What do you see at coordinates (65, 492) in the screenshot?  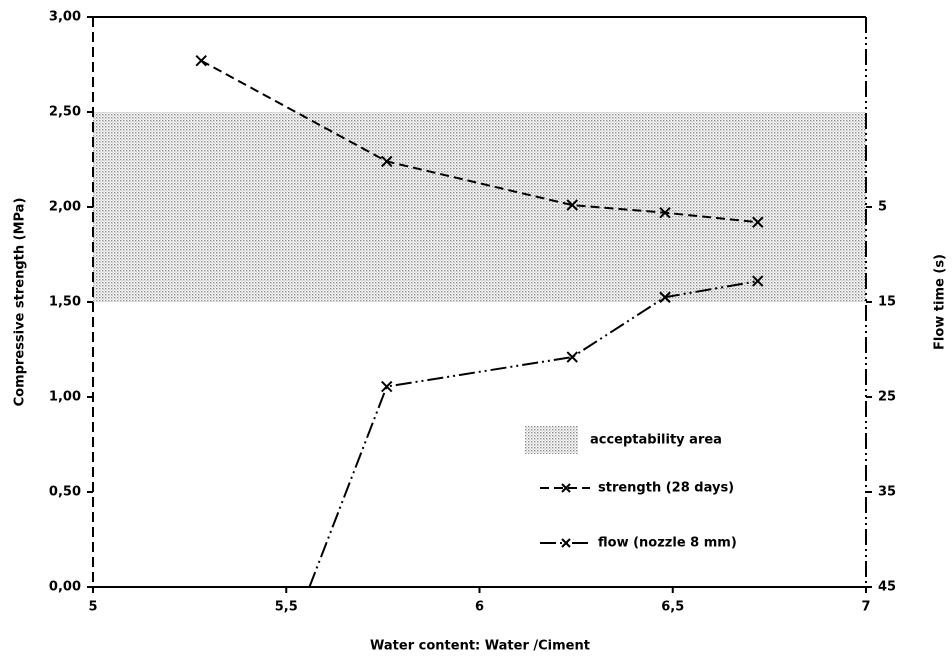 I see `y-tick-label: 0,50` at bounding box center [65, 492].